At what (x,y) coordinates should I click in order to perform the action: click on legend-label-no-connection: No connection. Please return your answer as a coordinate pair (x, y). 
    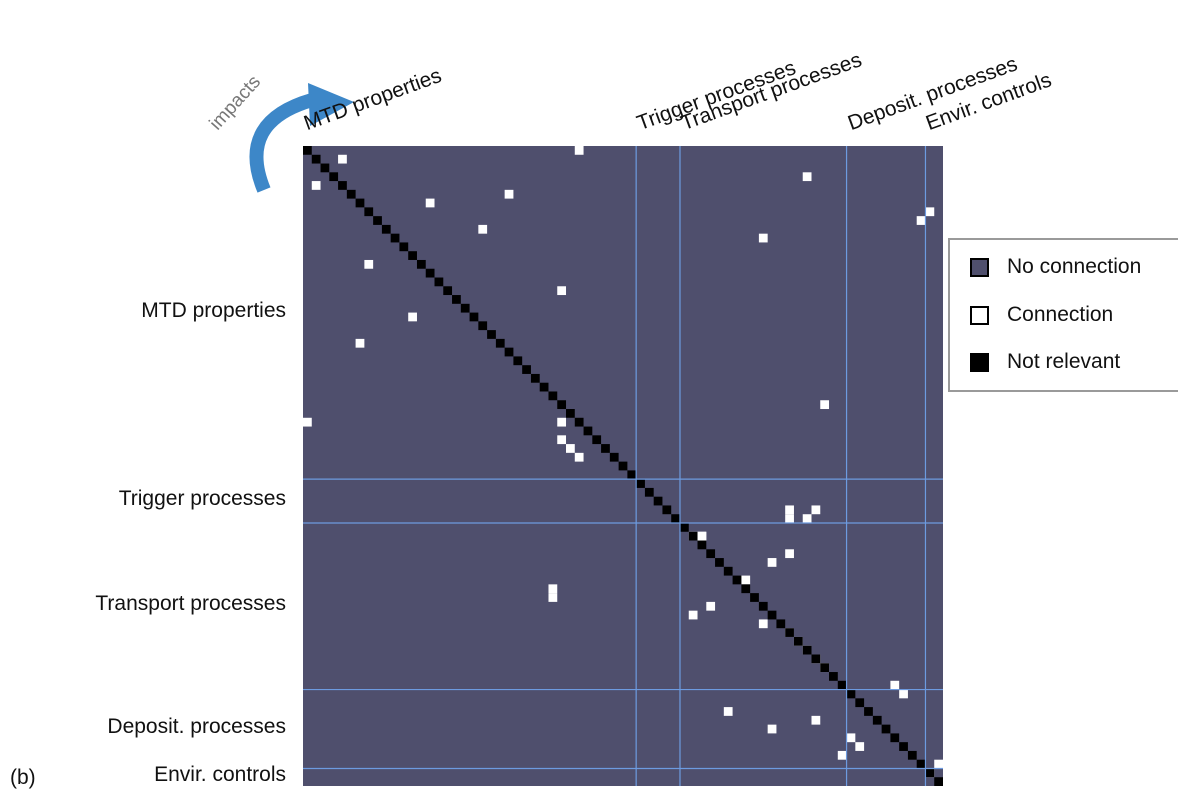
    Looking at the image, I should click on (1074, 266).